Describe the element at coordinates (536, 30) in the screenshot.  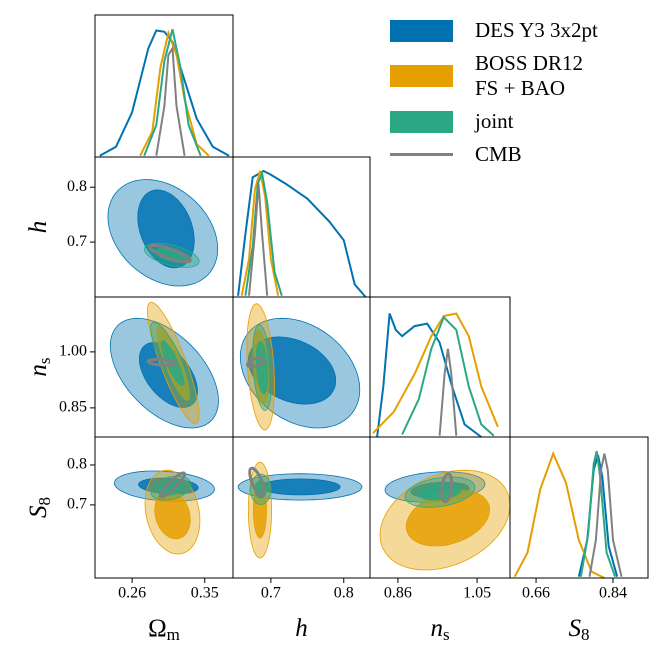
I see `legend-label: DES Y3 3x2pt` at that location.